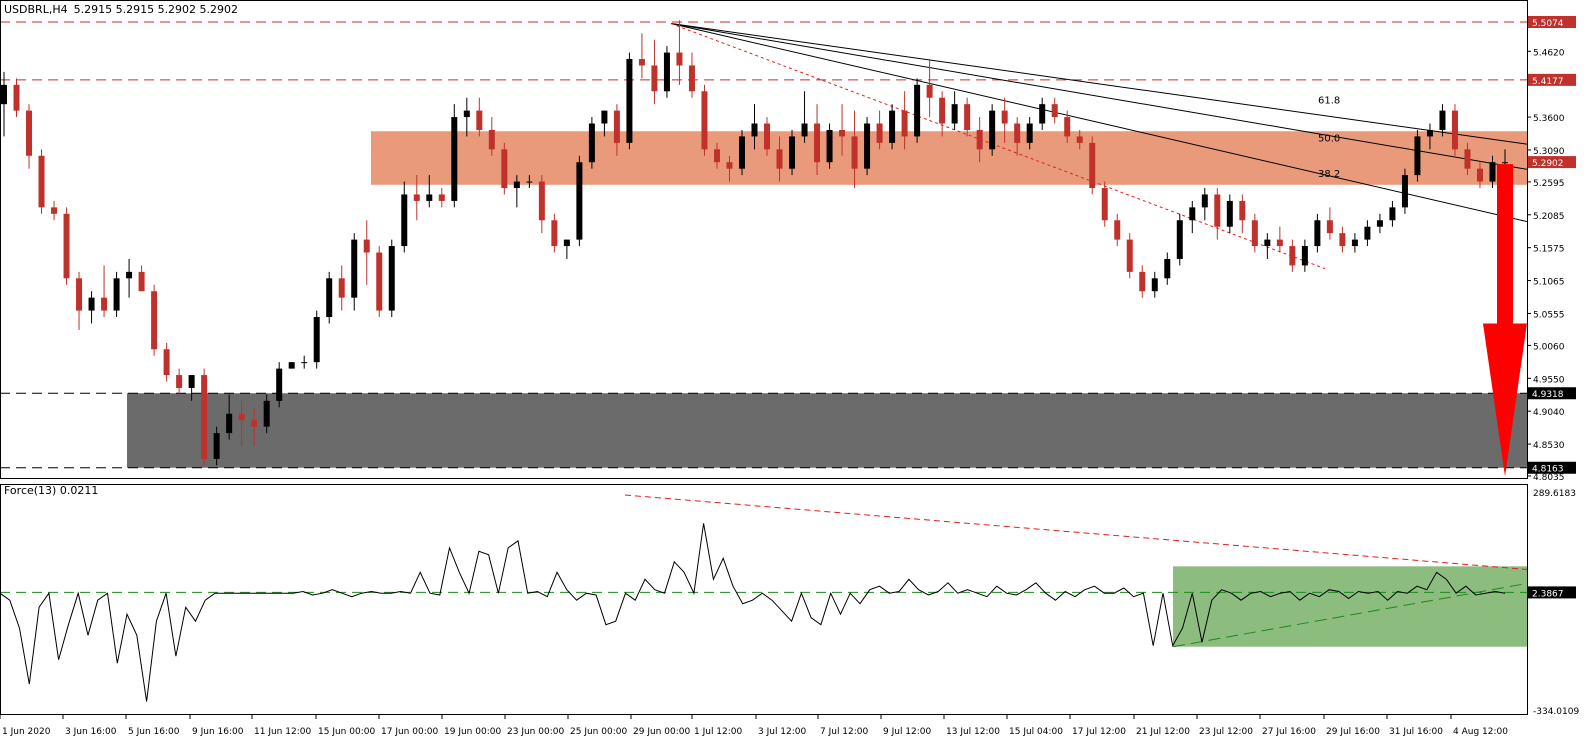 This screenshot has width=1594, height=756. What do you see at coordinates (1549, 315) in the screenshot?
I see `y-tick-label: 5.0555` at bounding box center [1549, 315].